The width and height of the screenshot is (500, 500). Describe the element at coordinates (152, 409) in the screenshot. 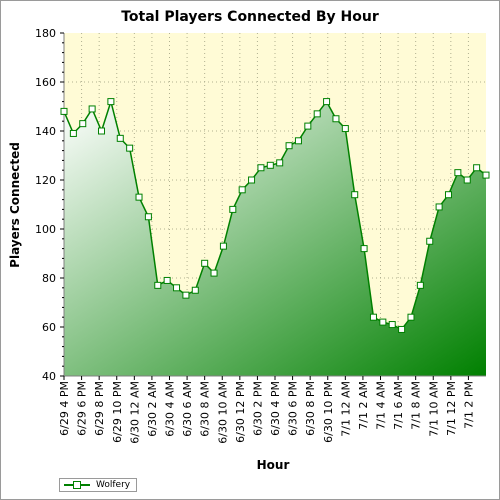

I see `x-tick-label: 6/30 2 AM` at that location.